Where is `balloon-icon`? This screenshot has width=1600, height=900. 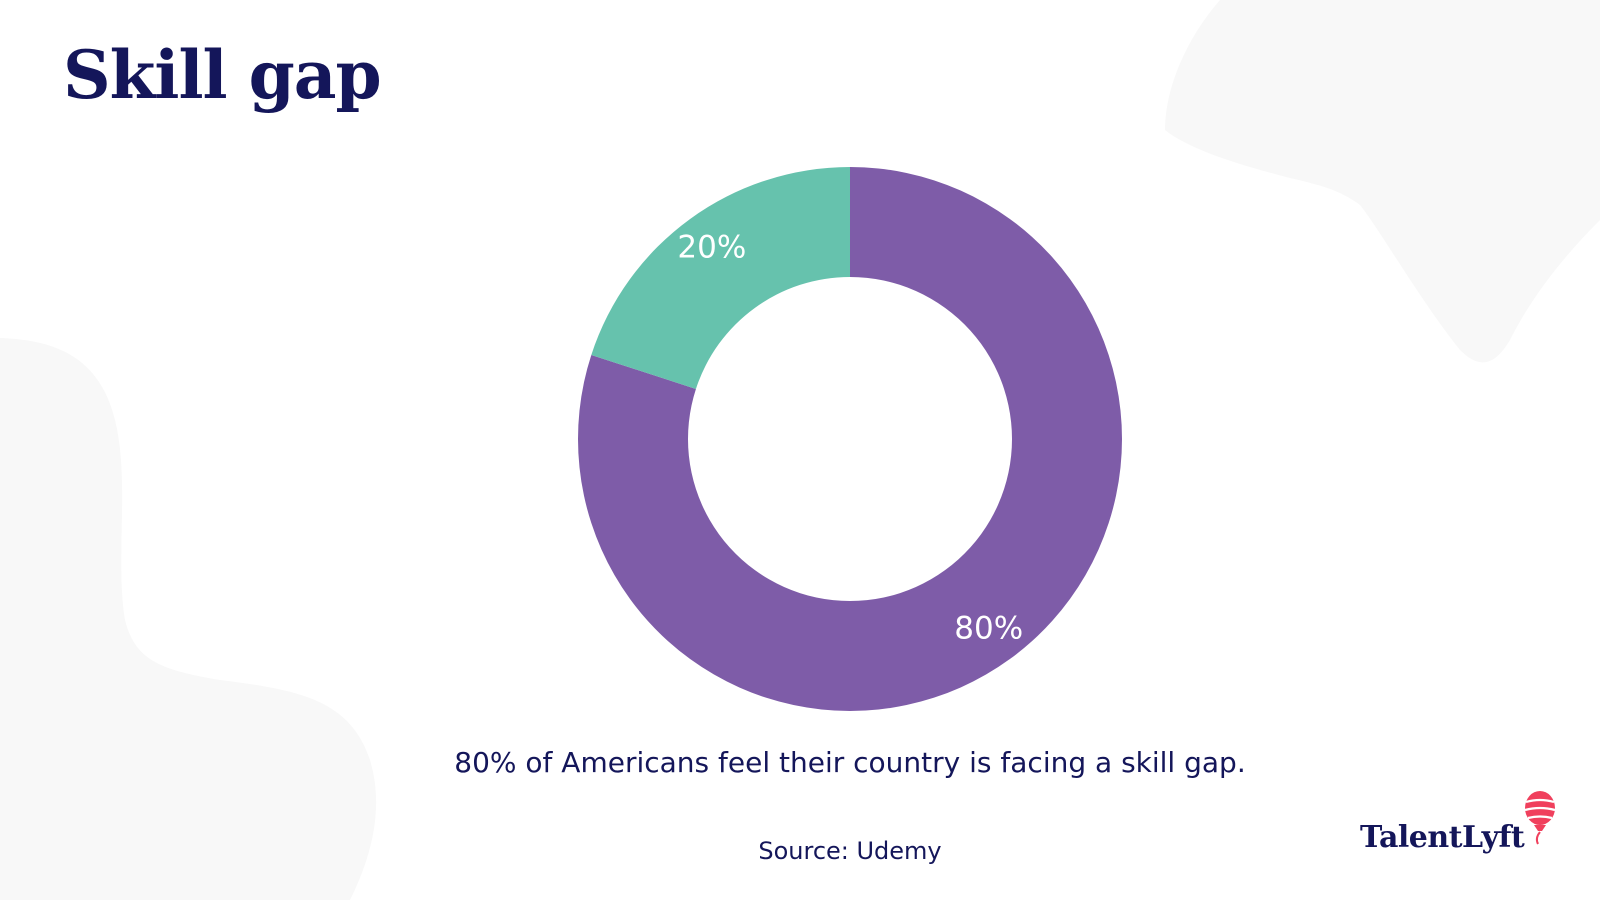 balloon-icon is located at coordinates (1540, 818).